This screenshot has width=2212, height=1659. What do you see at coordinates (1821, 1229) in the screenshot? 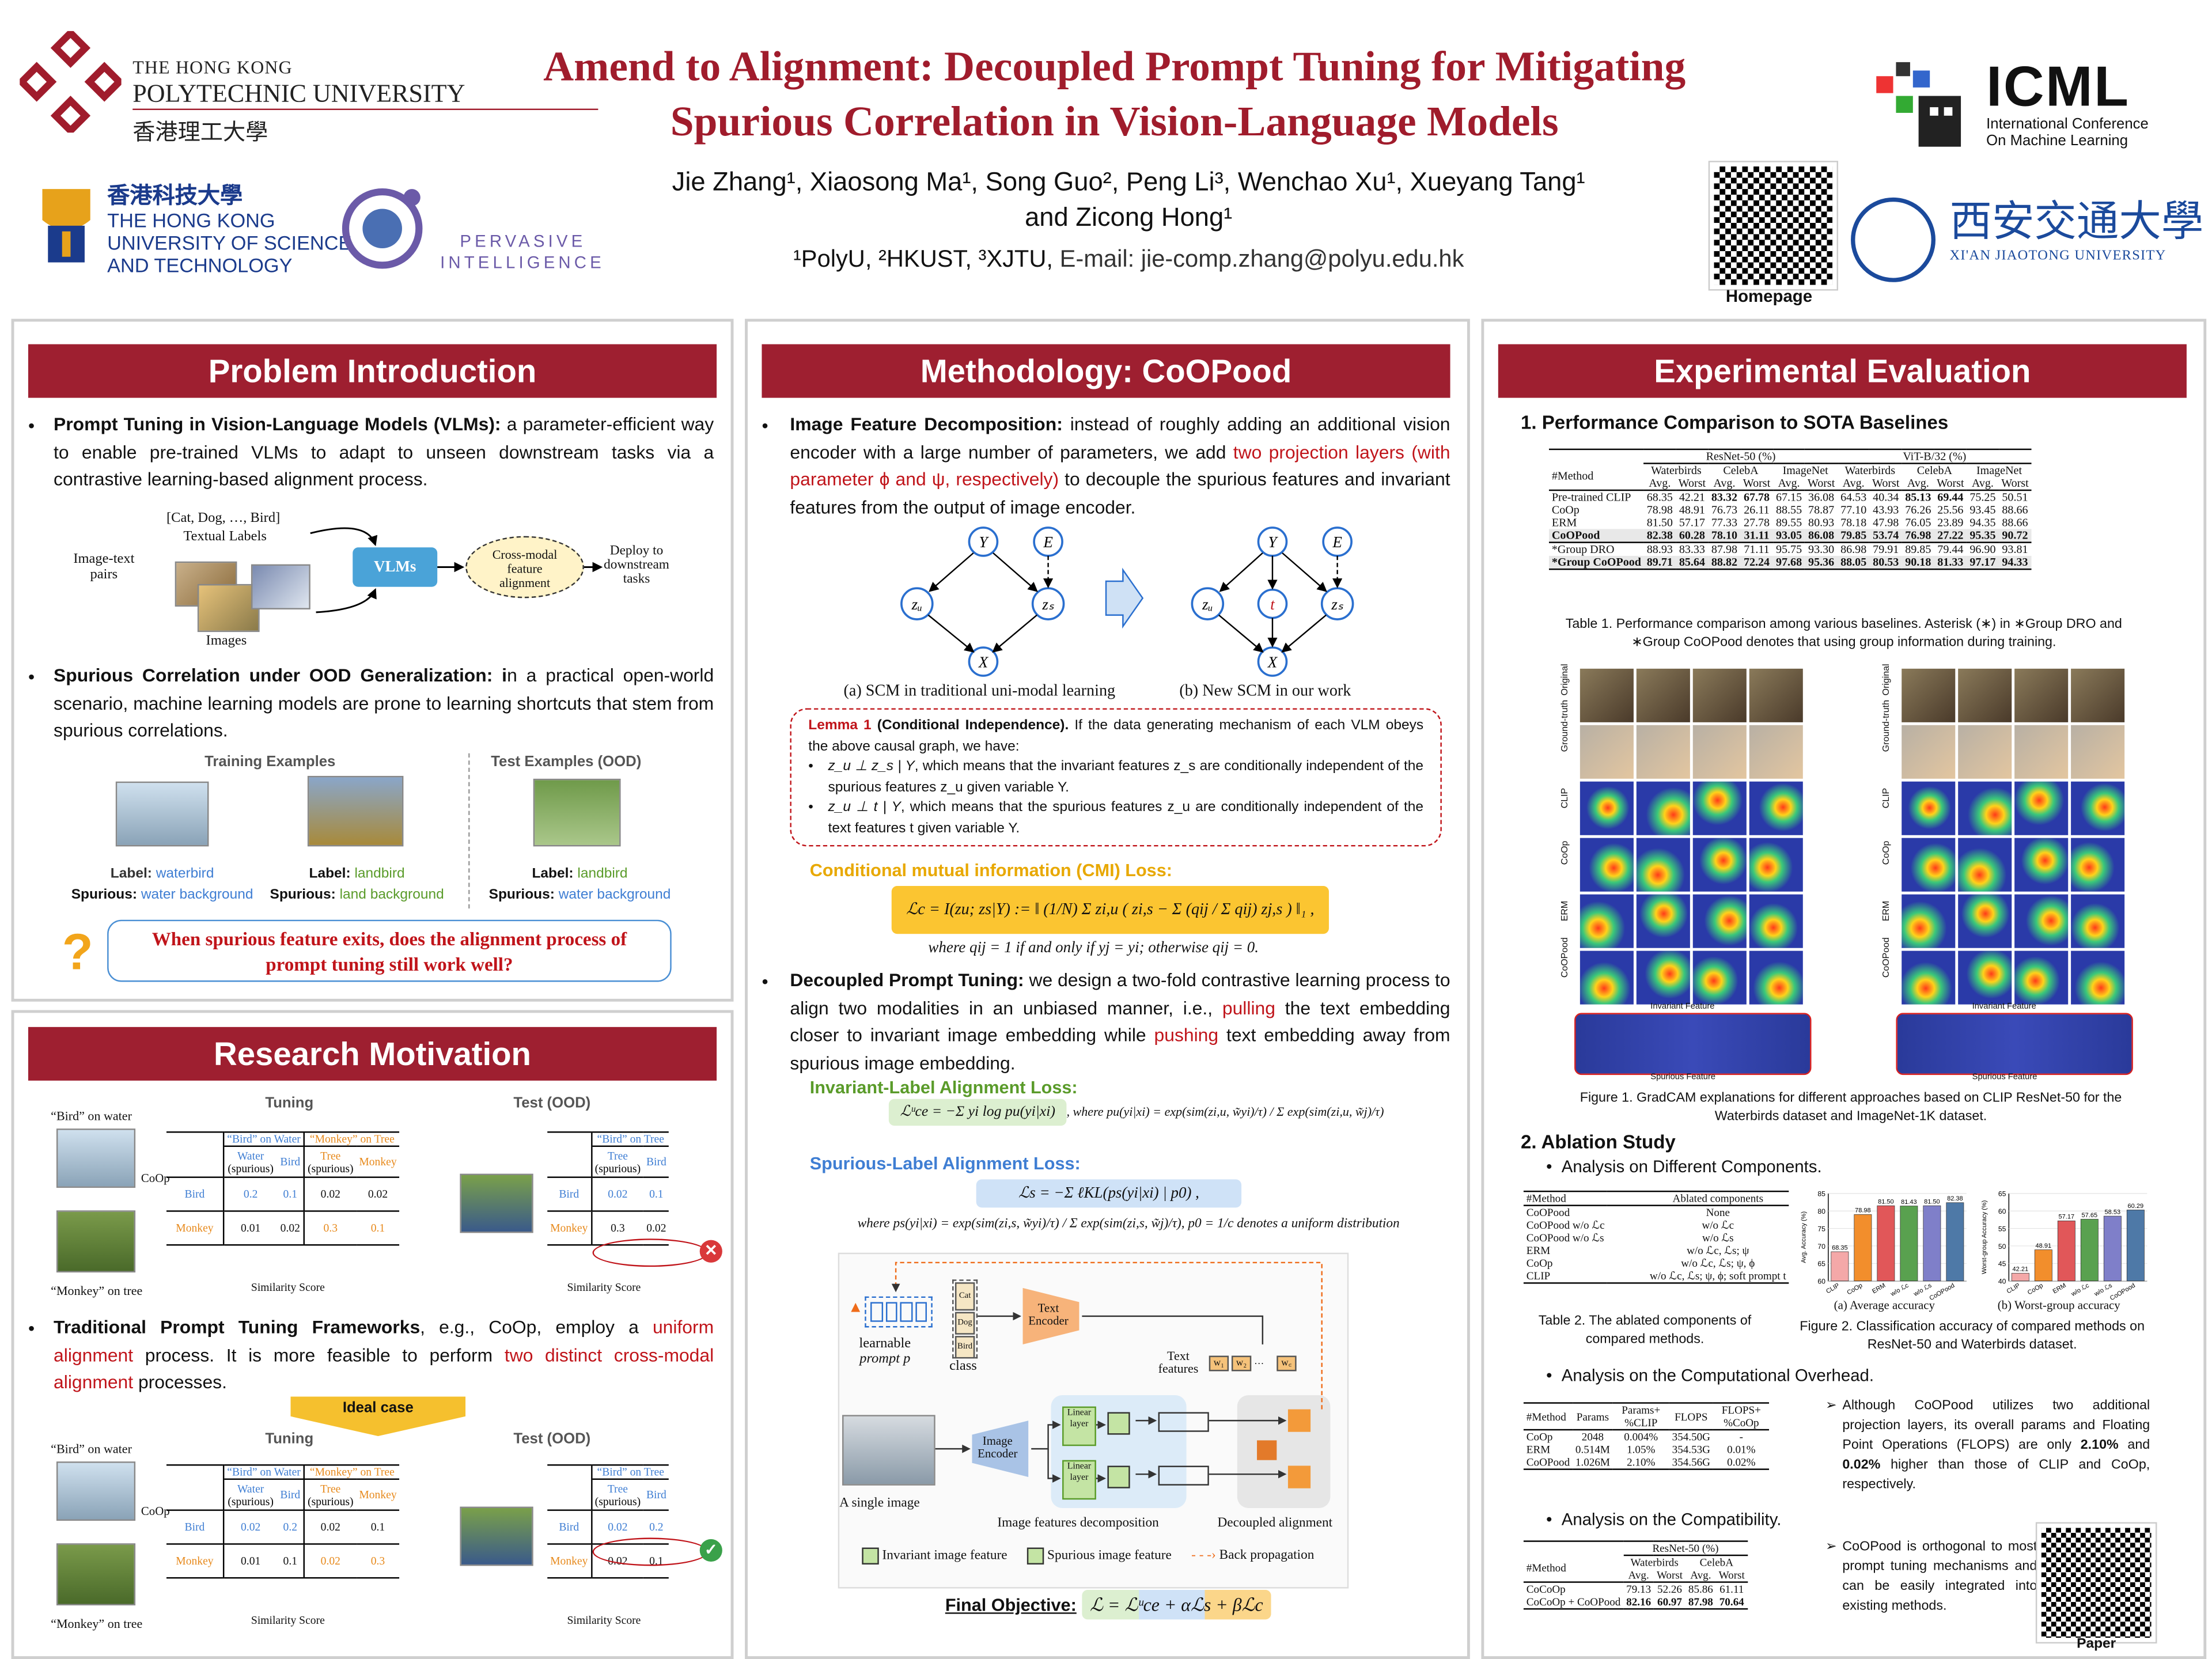
I see `y-tick-label: 75` at bounding box center [1821, 1229].